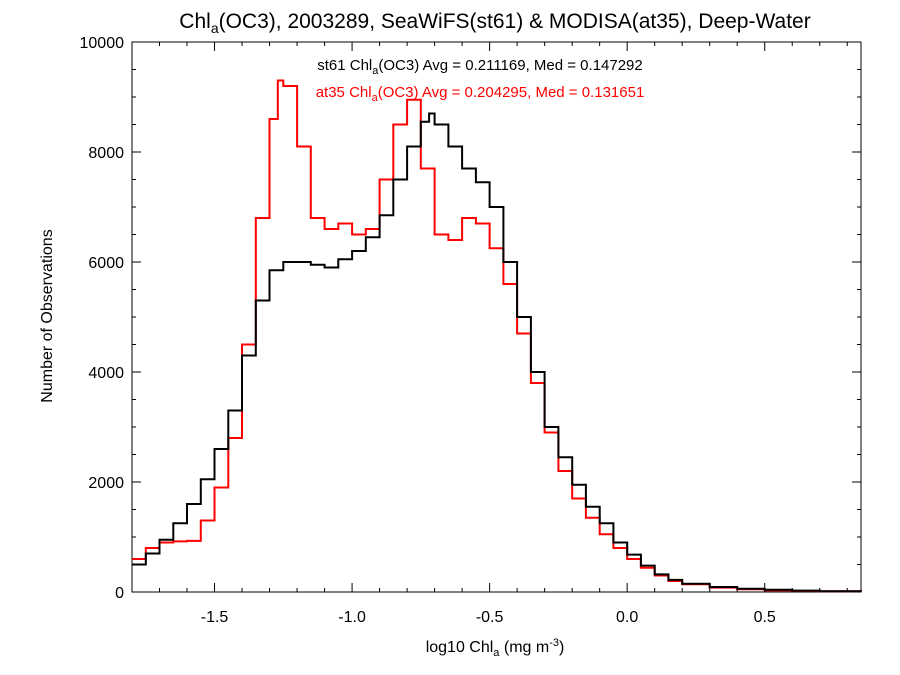  I want to click on x-tick-label: -1.5, so click(215, 617).